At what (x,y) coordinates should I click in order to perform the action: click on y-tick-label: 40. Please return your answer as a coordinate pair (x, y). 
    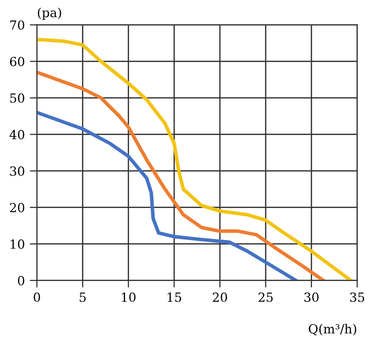
    Looking at the image, I should click on (17, 135).